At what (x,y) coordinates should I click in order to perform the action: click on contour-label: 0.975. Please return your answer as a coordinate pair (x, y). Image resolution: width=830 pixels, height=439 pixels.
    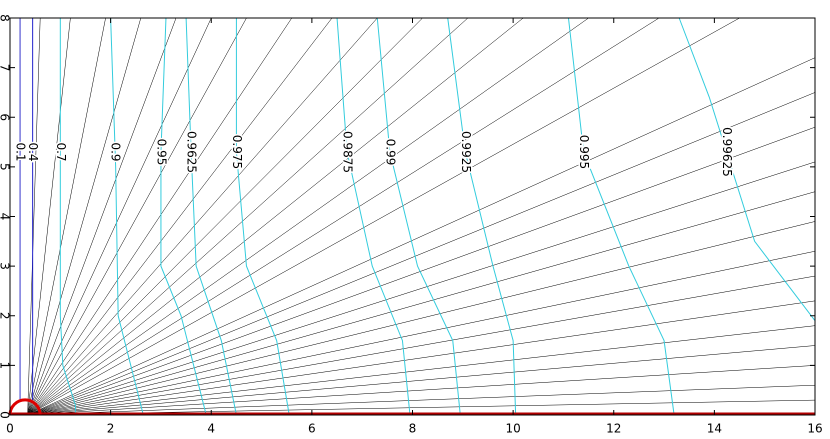
    Looking at the image, I should click on (237, 152).